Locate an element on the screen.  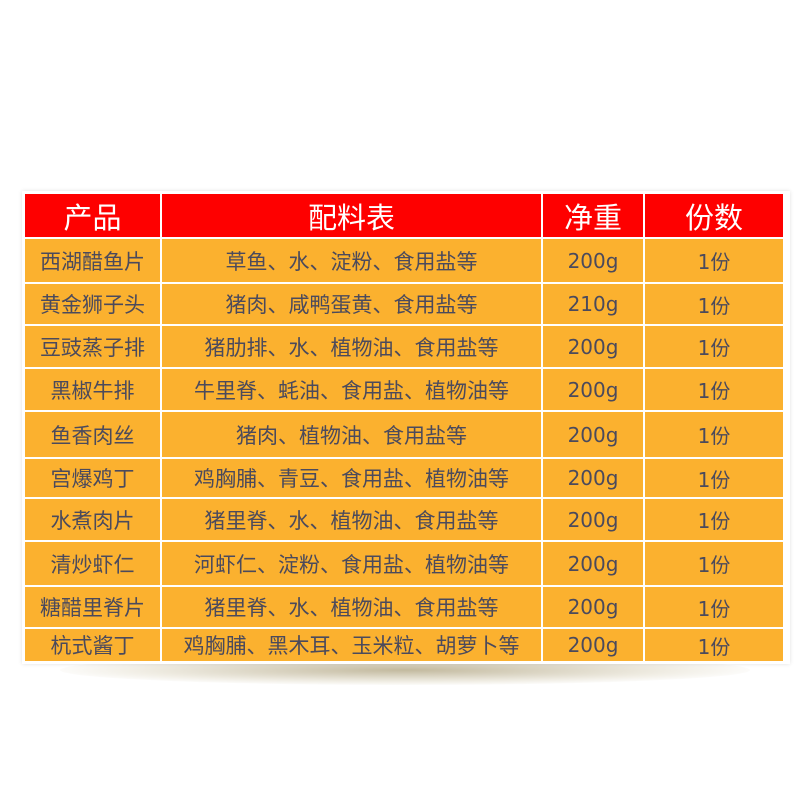
header-weight: 净重 is located at coordinates (593, 215).